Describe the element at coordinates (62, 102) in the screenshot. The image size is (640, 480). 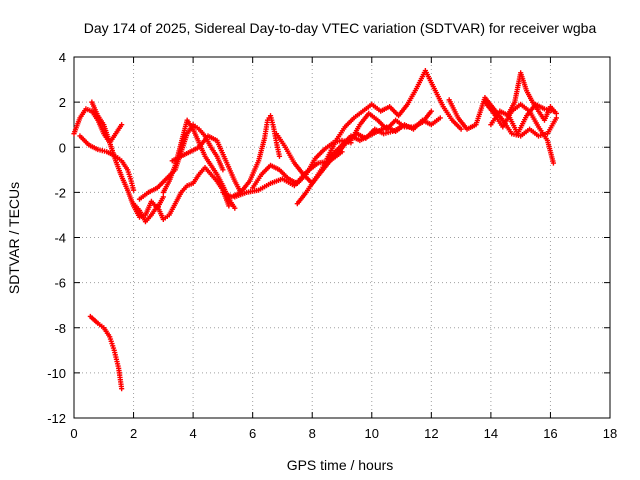
I see `y-tick-label: 2` at that location.